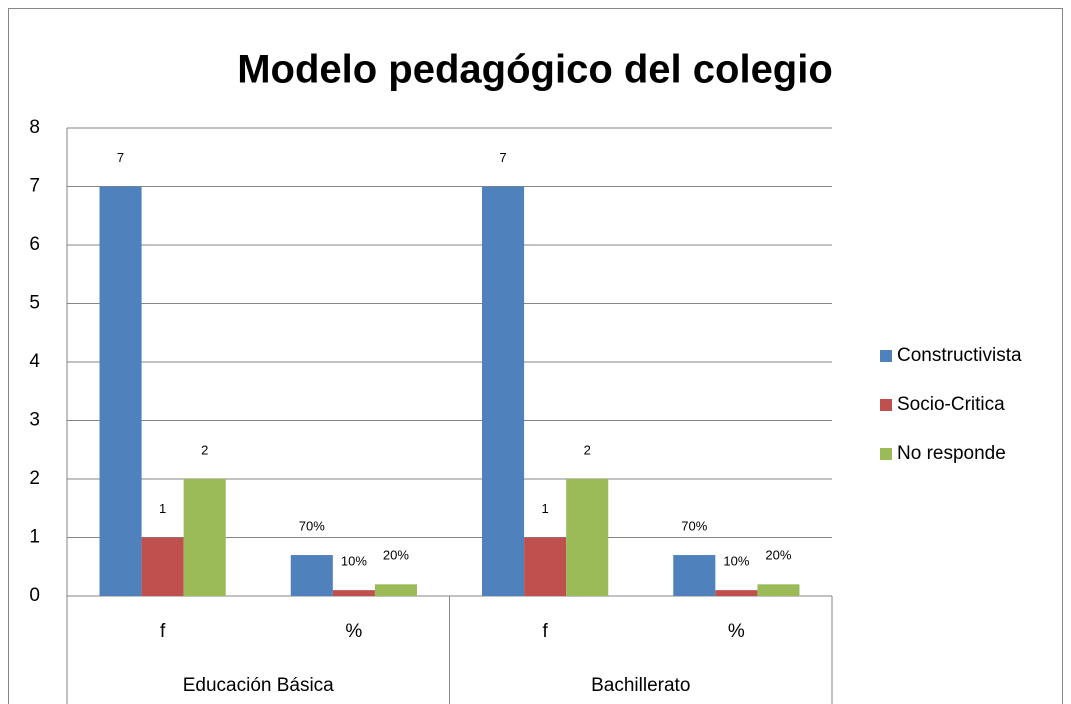 The height and width of the screenshot is (704, 1071). I want to click on legend-label: Socio-Critica, so click(951, 404).